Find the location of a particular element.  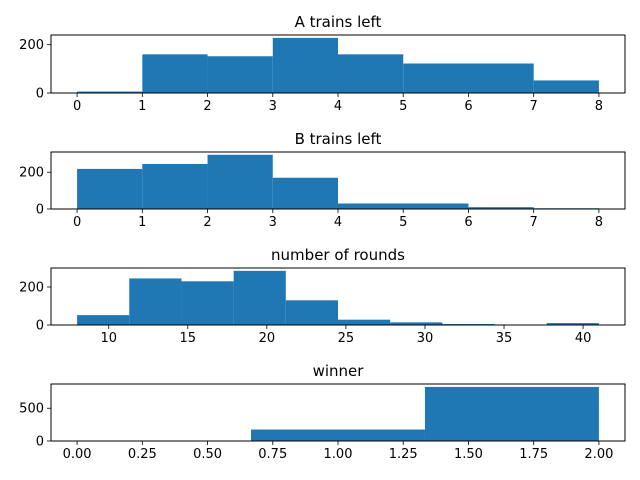

x-tick-label: 10 is located at coordinates (108, 338).